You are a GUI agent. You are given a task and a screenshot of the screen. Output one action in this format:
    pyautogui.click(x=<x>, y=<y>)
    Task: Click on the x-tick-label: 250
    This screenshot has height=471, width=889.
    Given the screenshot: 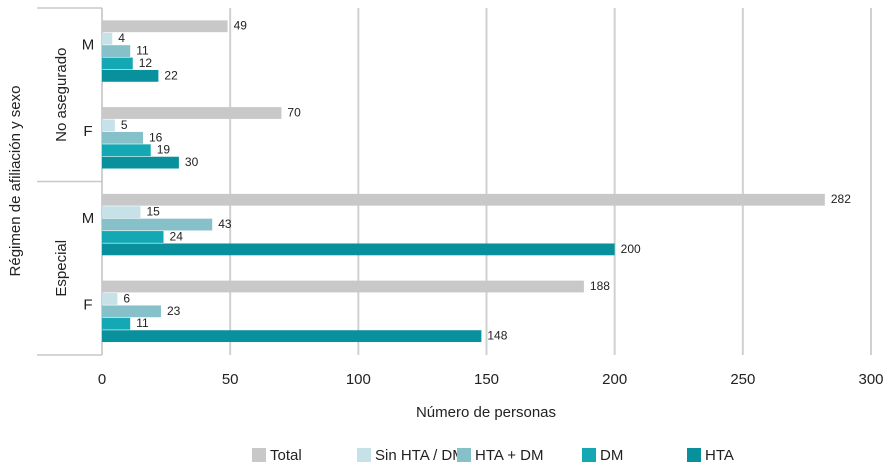 What is the action you would take?
    pyautogui.click(x=742, y=379)
    